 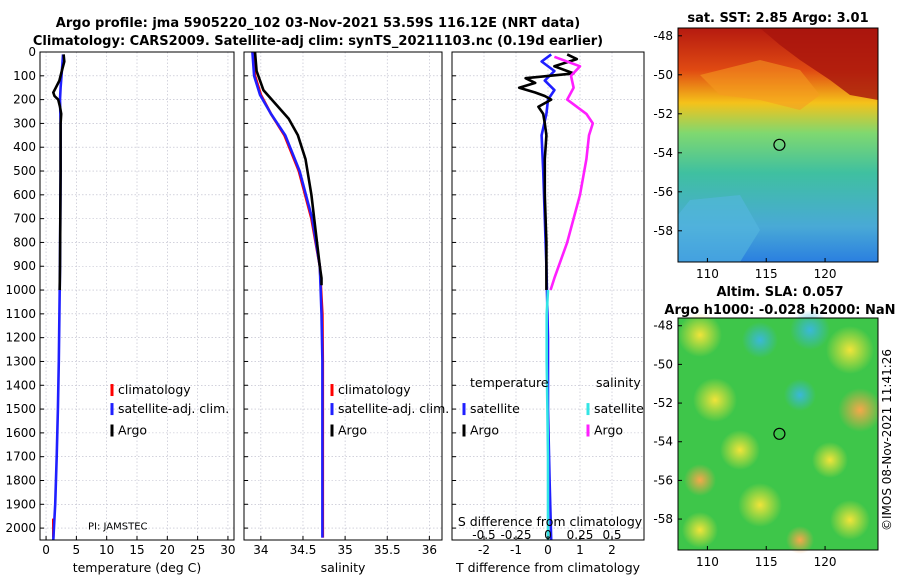 What do you see at coordinates (260, 550) in the screenshot?
I see `x-tick-label: 34` at bounding box center [260, 550].